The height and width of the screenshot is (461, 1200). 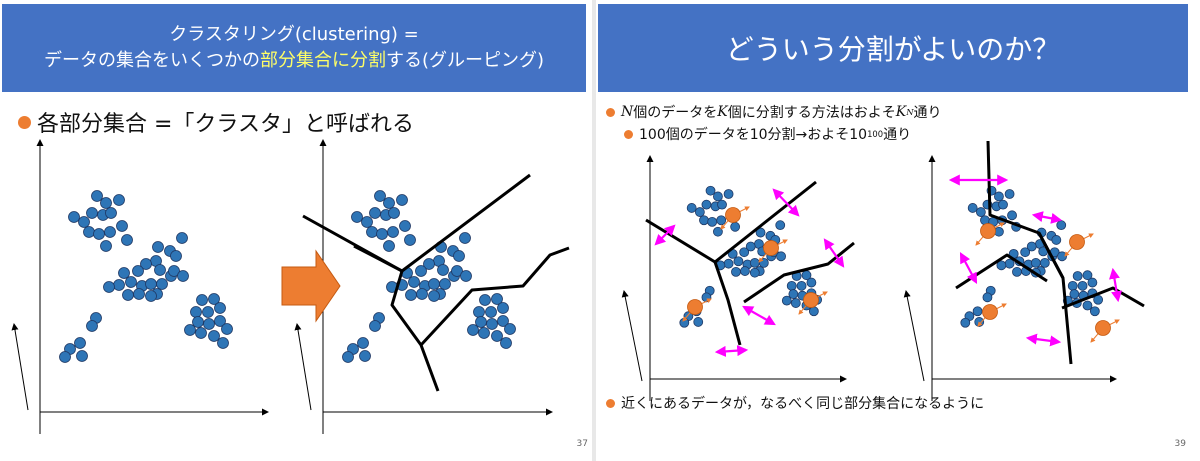 What do you see at coordinates (151, 60) in the screenshot?
I see `title-text: データの集合をいくつかの` at bounding box center [151, 60].